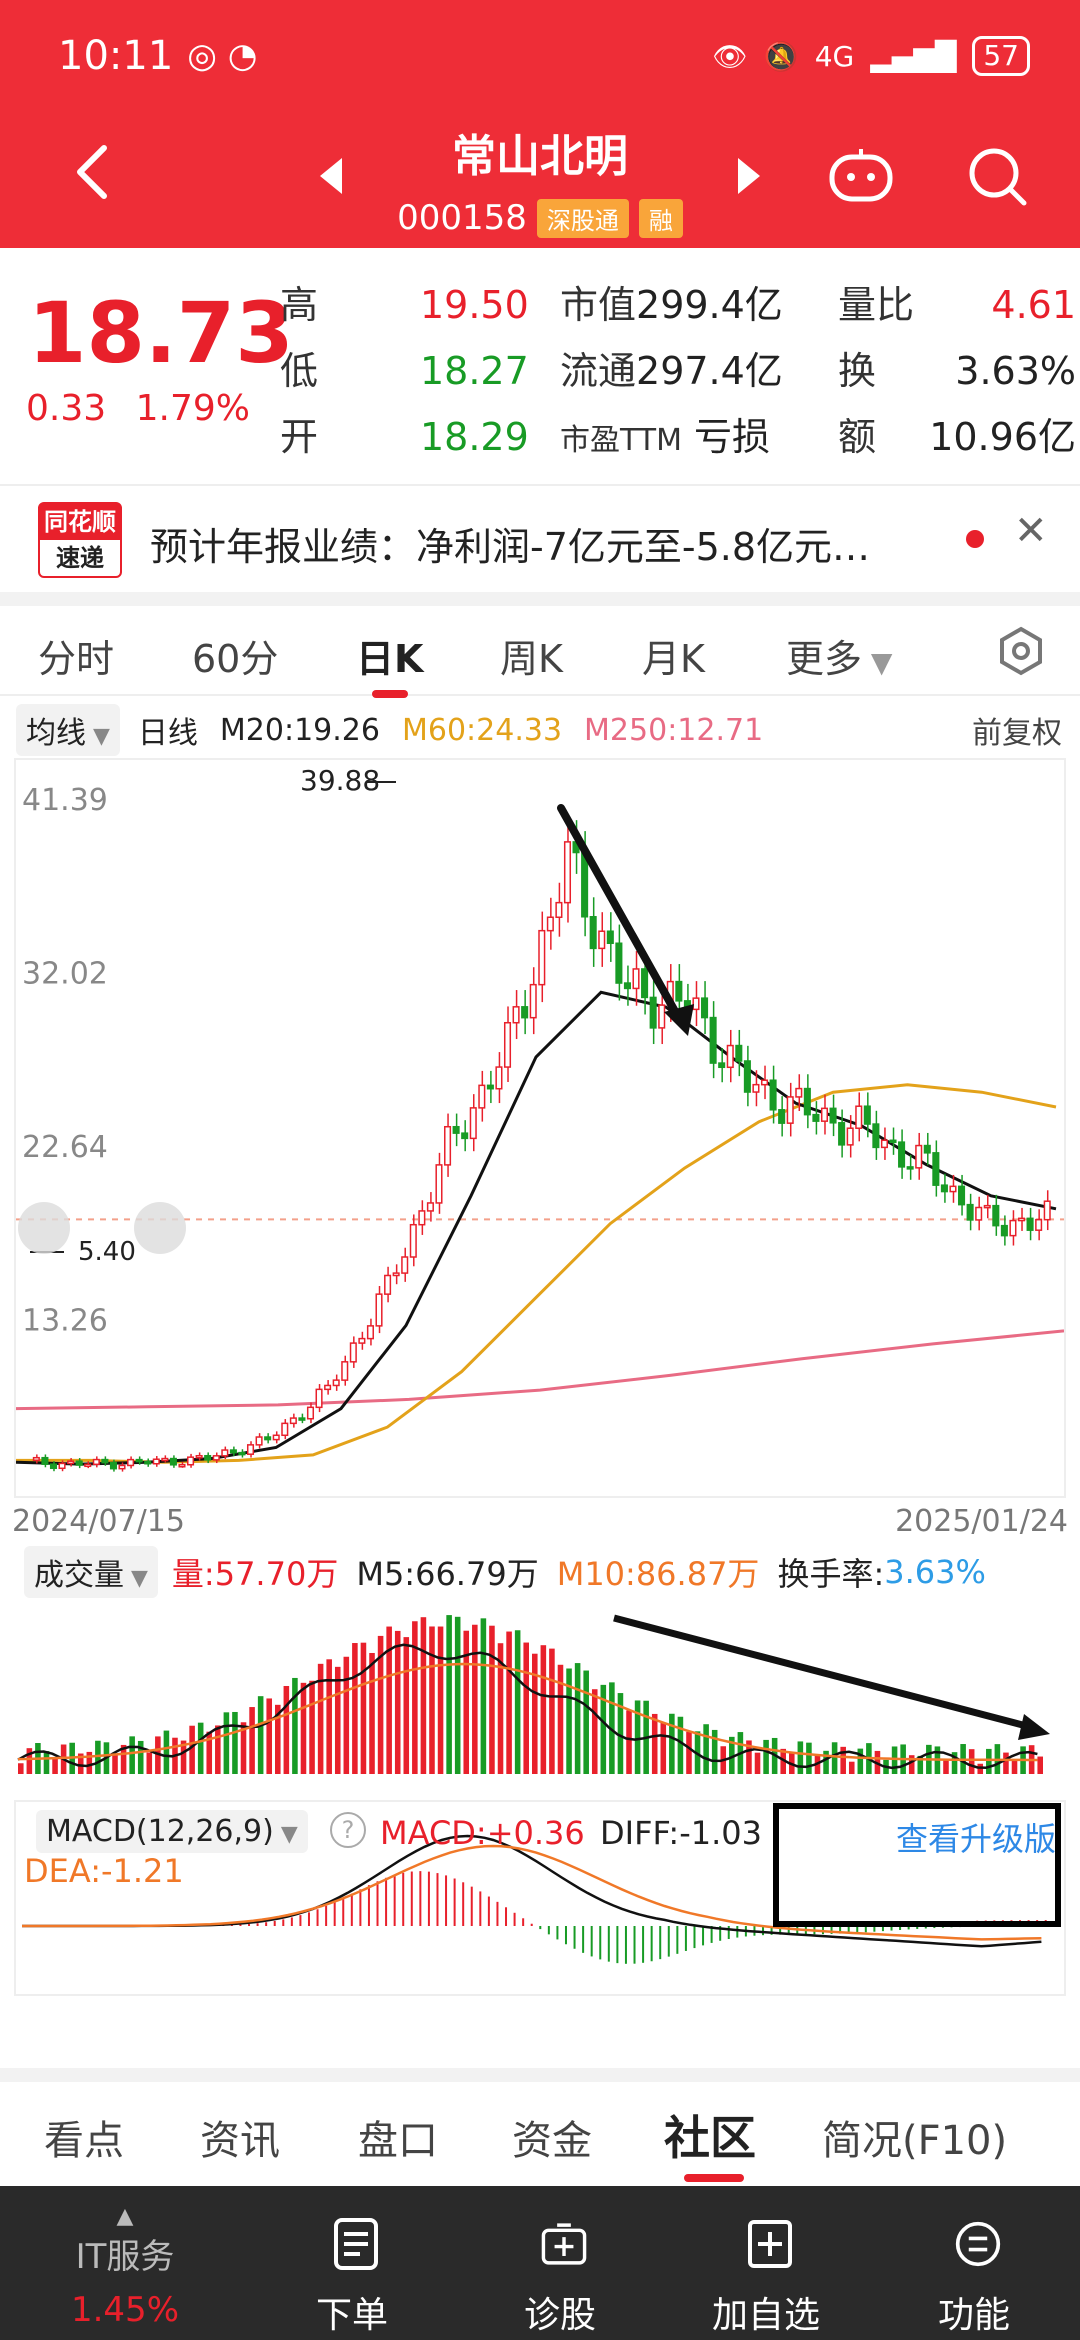 The image size is (1080, 2340). I want to click on order-button: 下单, so click(352, 2263).